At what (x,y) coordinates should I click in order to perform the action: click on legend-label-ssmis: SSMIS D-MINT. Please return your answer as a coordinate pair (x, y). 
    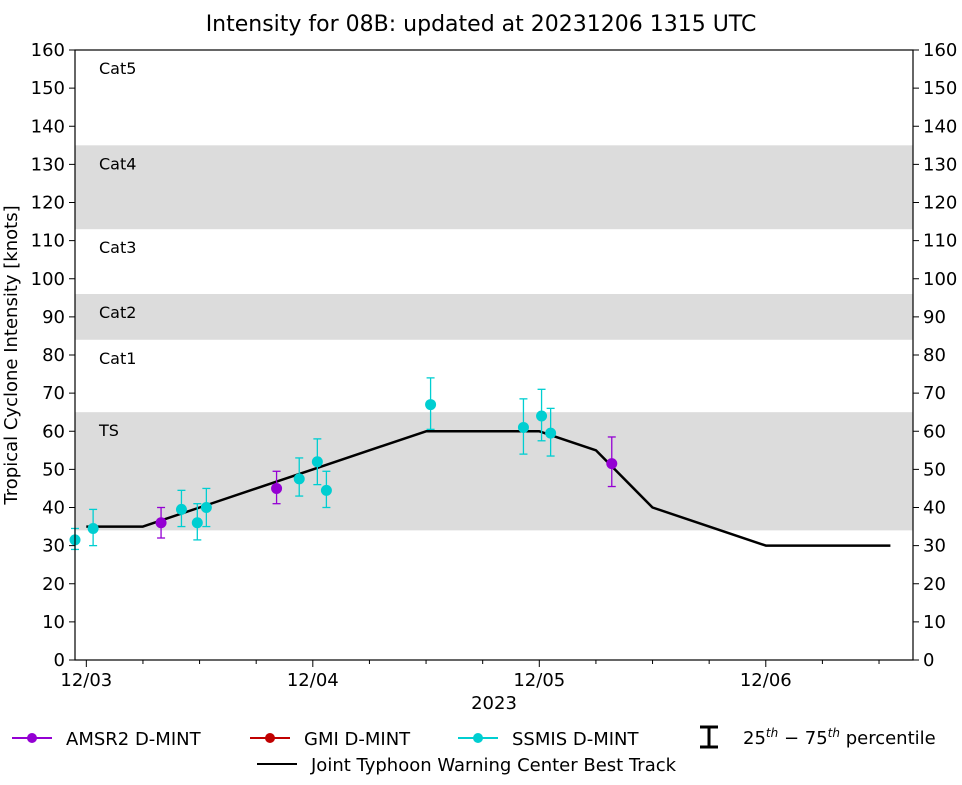
    Looking at the image, I should click on (575, 739).